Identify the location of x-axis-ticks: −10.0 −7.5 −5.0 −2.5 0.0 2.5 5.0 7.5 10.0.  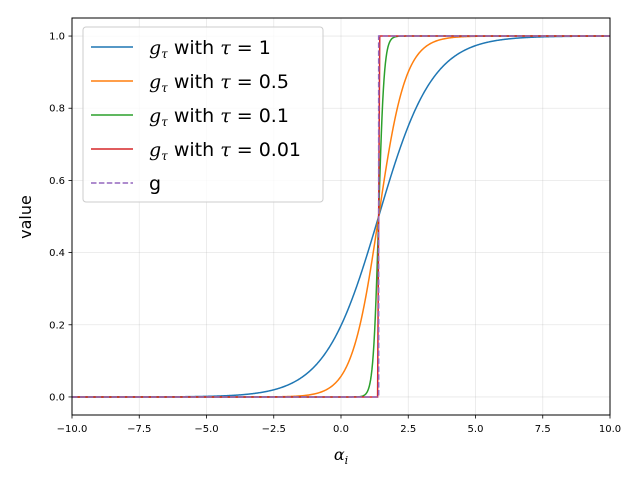
(339, 425).